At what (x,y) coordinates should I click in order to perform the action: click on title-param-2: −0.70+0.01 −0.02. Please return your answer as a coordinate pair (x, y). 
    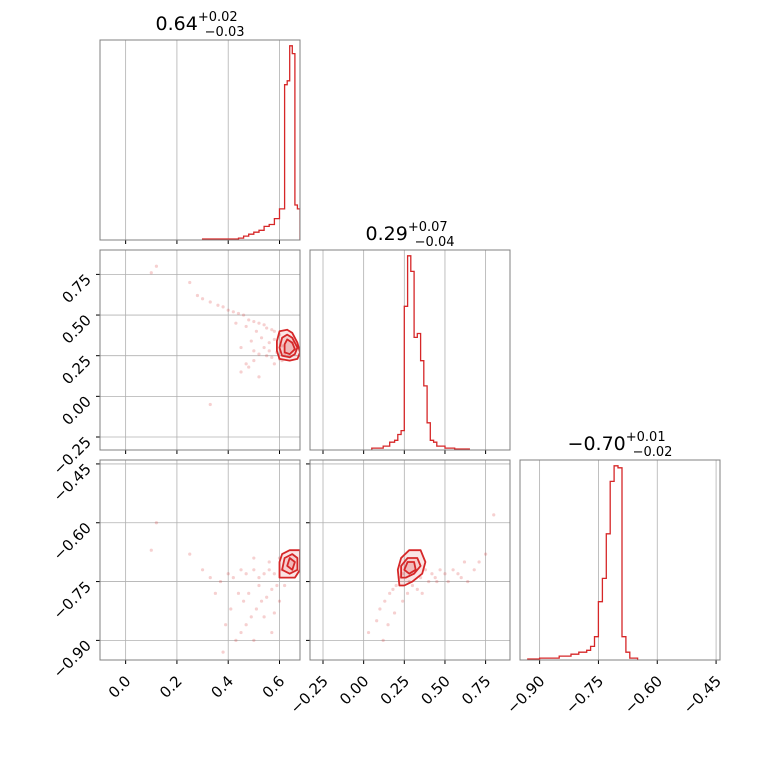
    Looking at the image, I should click on (620, 445).